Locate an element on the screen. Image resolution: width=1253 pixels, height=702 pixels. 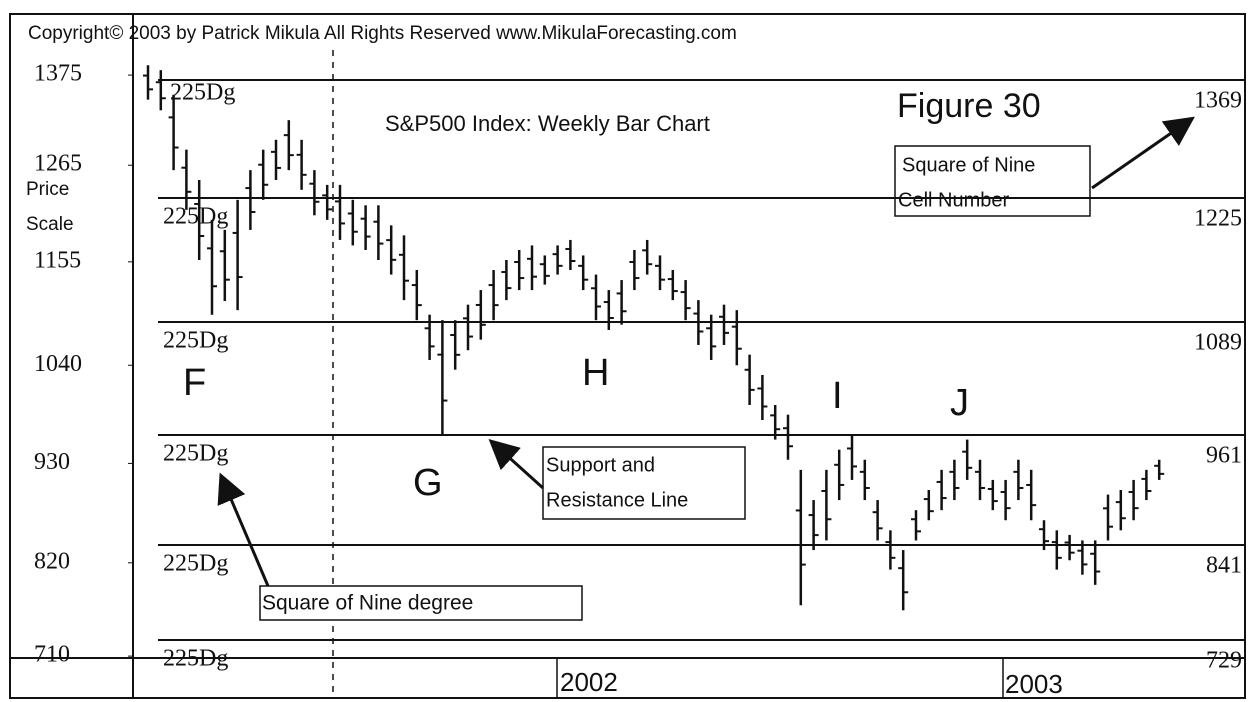
y-tick-label: 930 is located at coordinates (52, 462).